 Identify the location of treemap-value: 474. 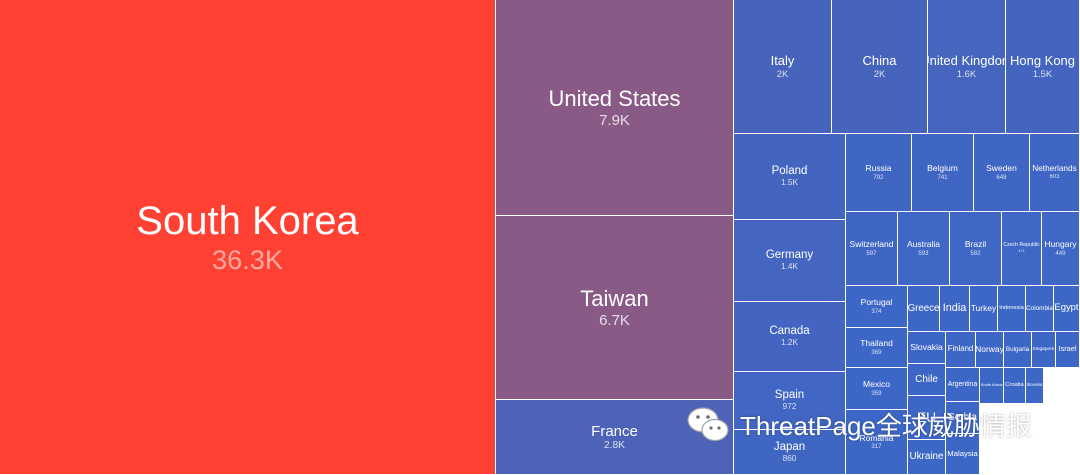
(1021, 251).